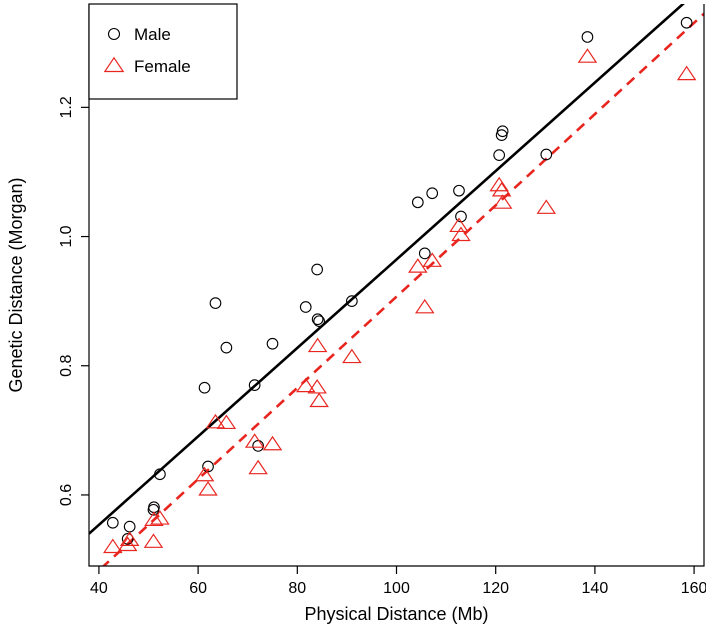 The image size is (706, 636). I want to click on x-axis-title: Physical Distance (Mb), so click(396, 614).